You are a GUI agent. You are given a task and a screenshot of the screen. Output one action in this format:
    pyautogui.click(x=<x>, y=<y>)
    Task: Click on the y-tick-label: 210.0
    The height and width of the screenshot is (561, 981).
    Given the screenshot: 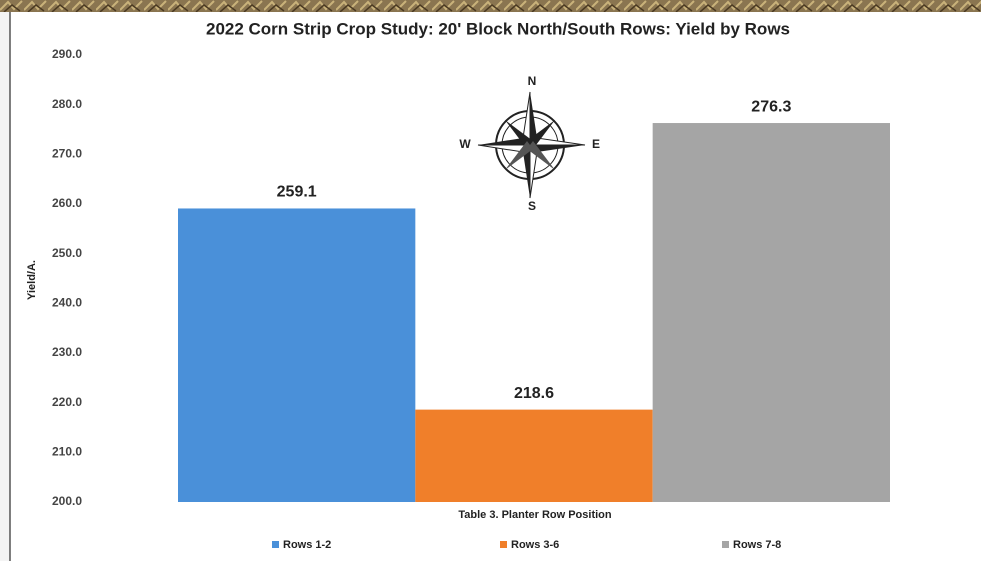 What is the action you would take?
    pyautogui.click(x=67, y=452)
    